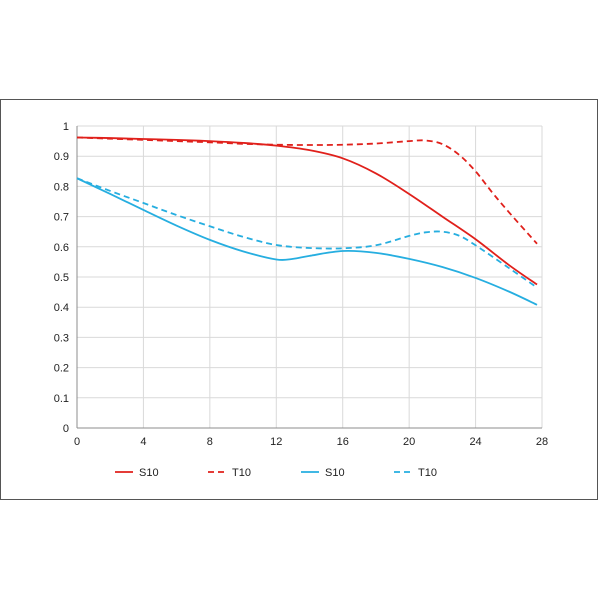  Describe the element at coordinates (475, 442) in the screenshot. I see `x-tick-label: 24` at that location.